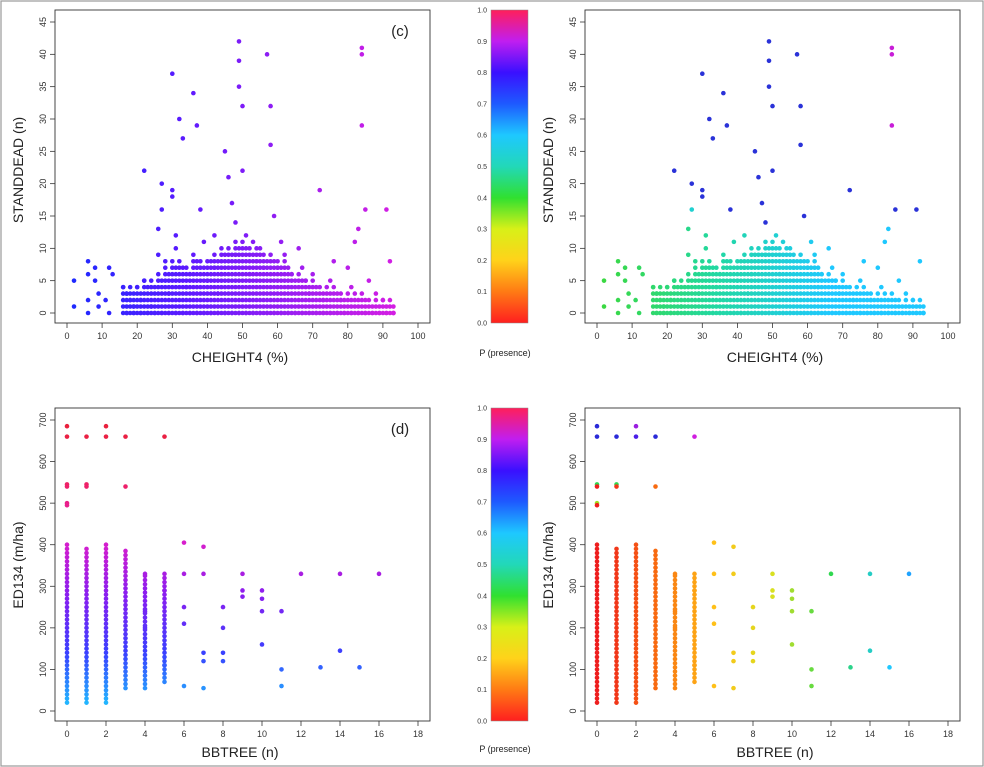  I want to click on x-tick-label: 50, so click(242, 336).